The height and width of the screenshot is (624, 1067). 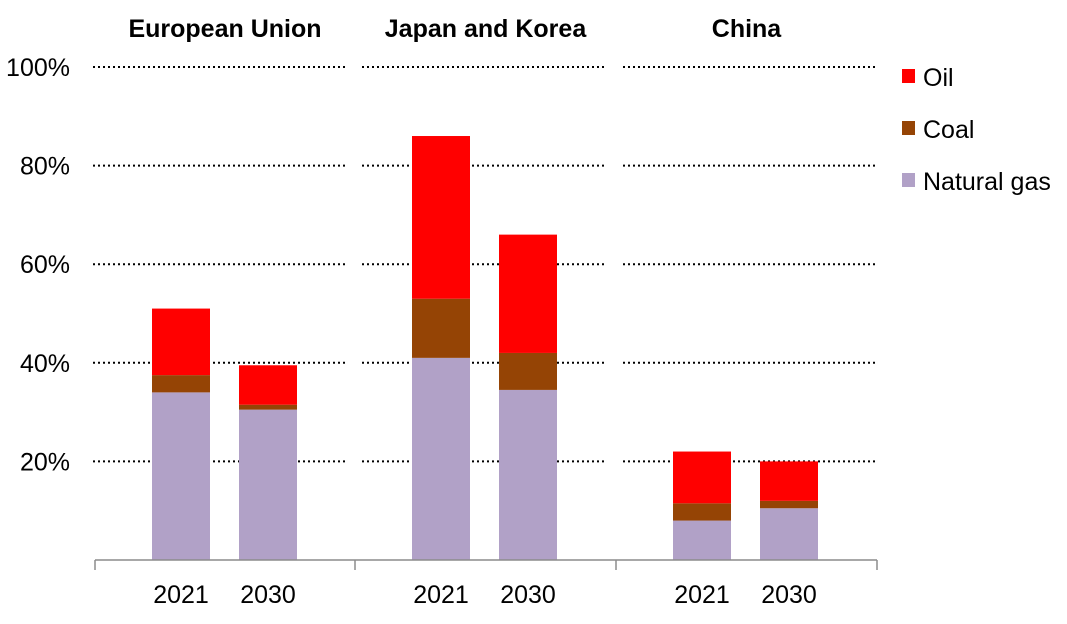 I want to click on bar-japan-and-korea-2021-coal, so click(x=441, y=328).